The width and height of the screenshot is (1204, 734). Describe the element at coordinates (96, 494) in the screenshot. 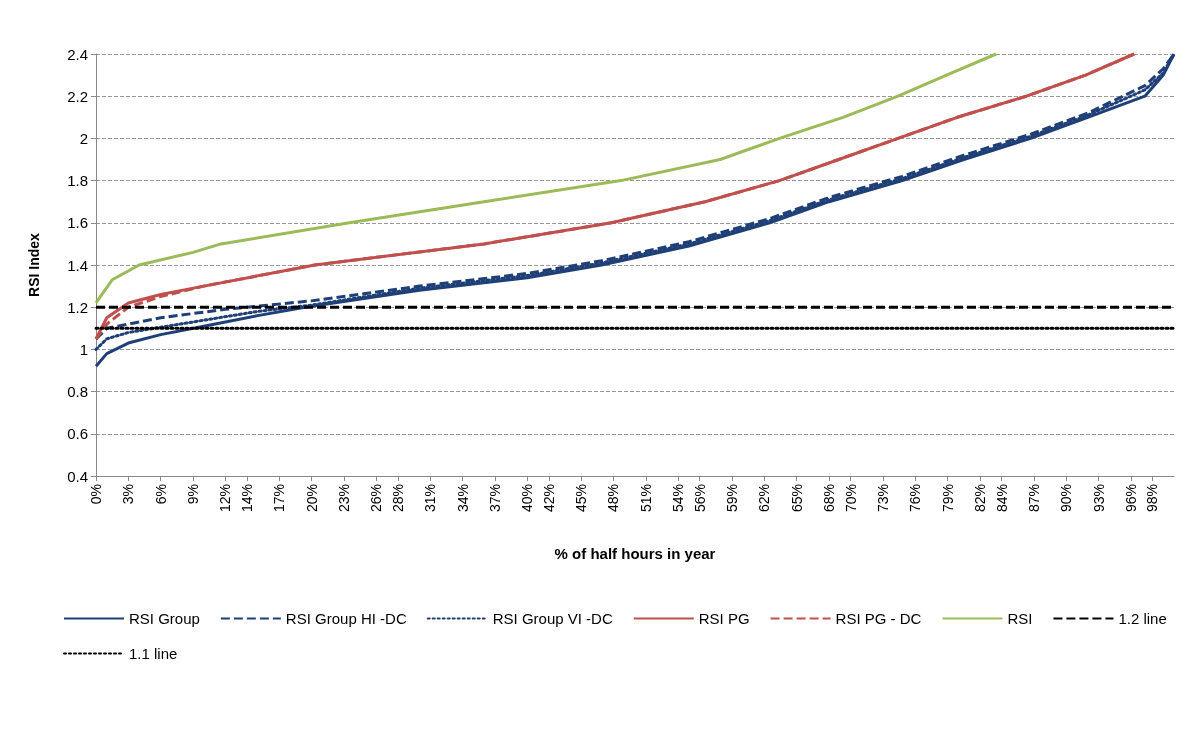

I see `x-tick-label: 0%` at that location.